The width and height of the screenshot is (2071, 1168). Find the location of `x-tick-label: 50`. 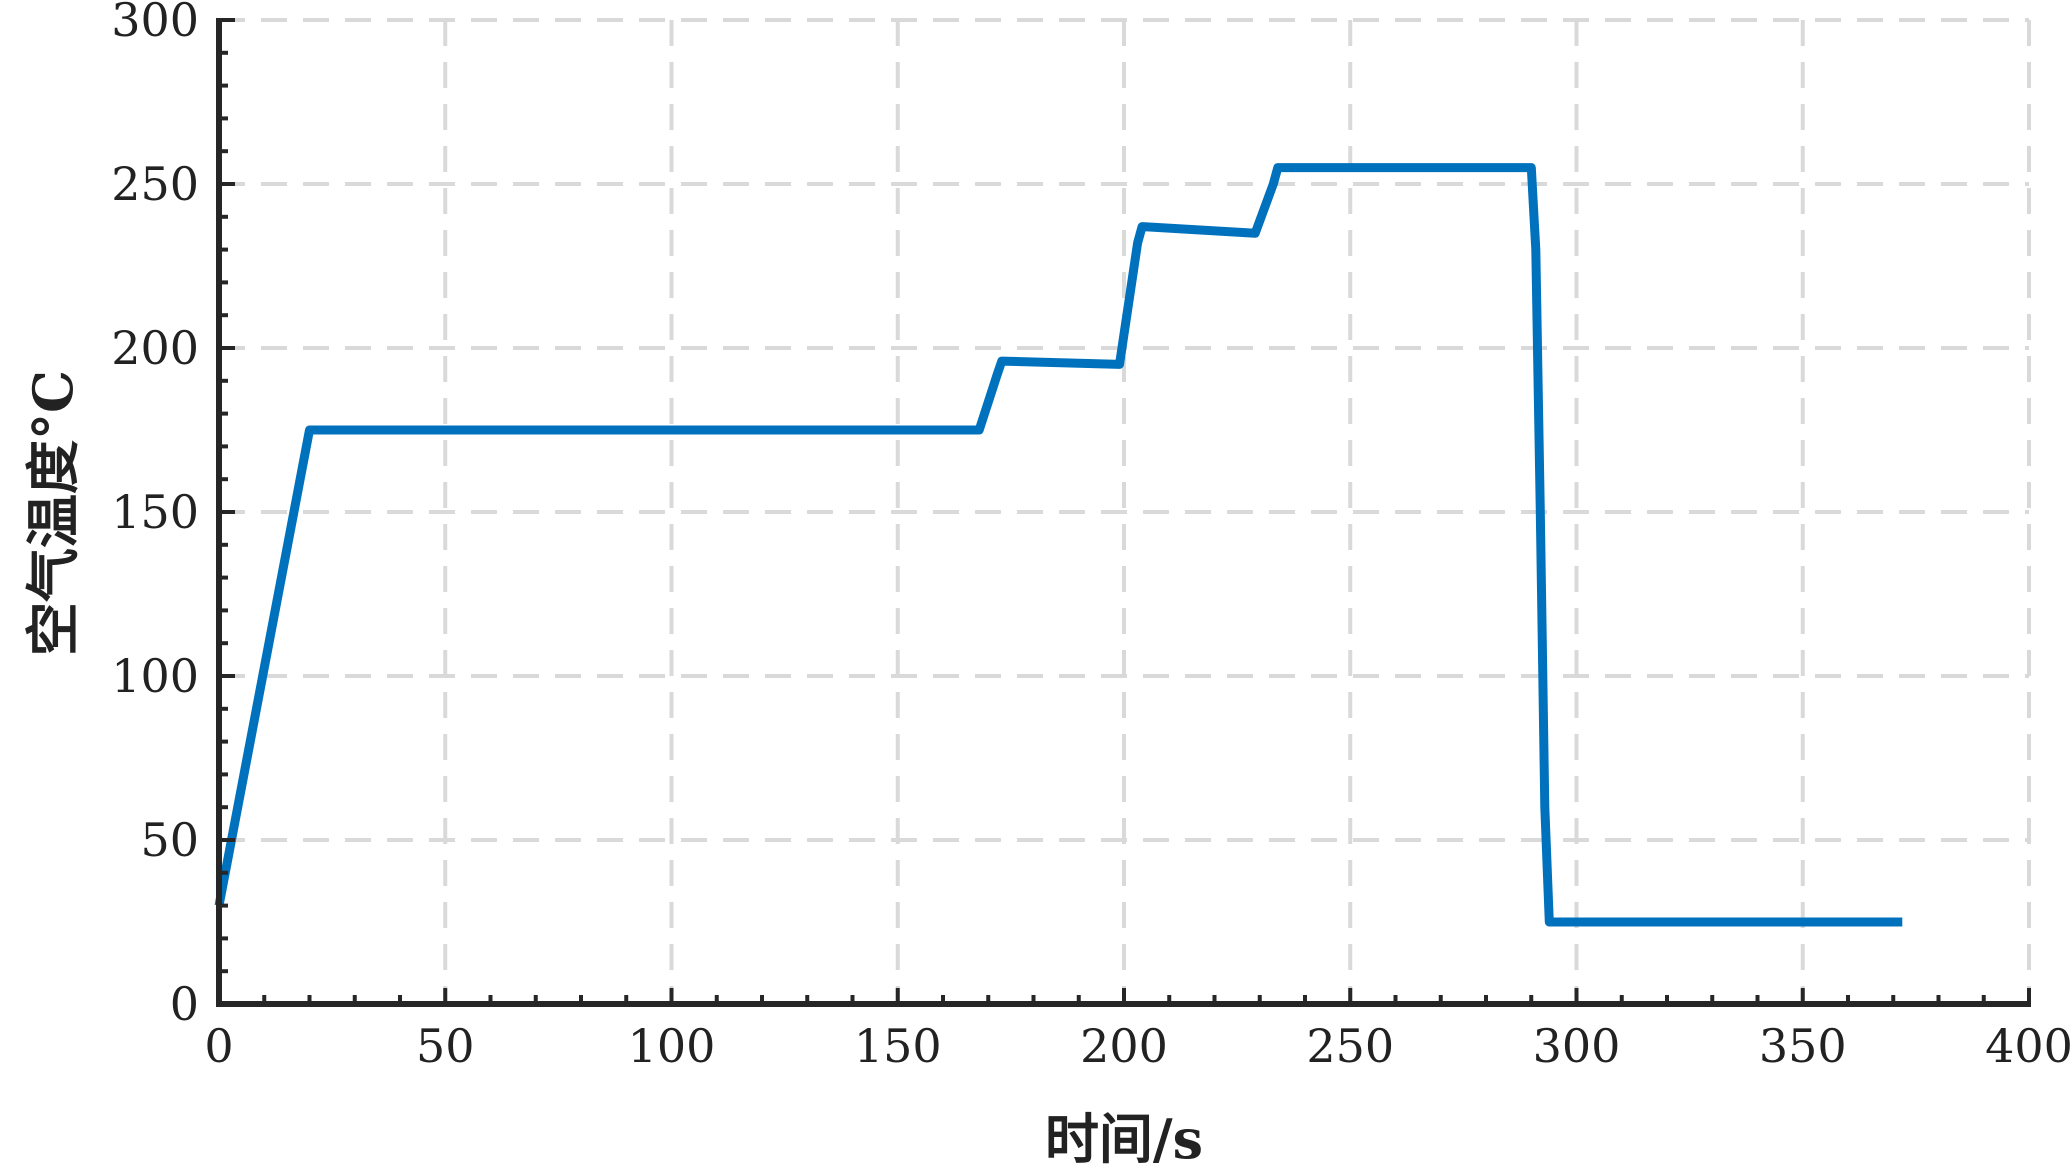

x-tick-label: 50 is located at coordinates (445, 1046).